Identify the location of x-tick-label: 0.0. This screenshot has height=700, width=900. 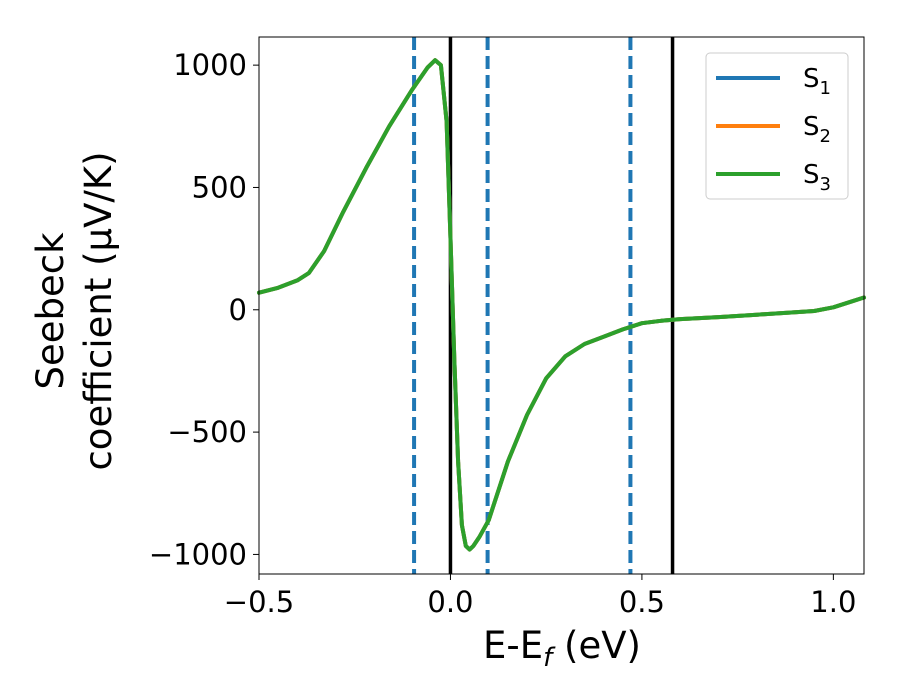
(450, 602).